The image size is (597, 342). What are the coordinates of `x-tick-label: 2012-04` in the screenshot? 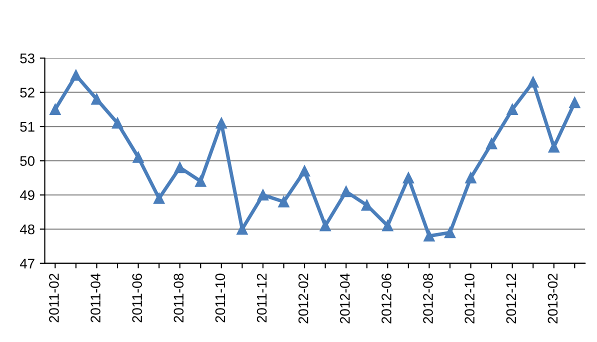 It's located at (345, 298).